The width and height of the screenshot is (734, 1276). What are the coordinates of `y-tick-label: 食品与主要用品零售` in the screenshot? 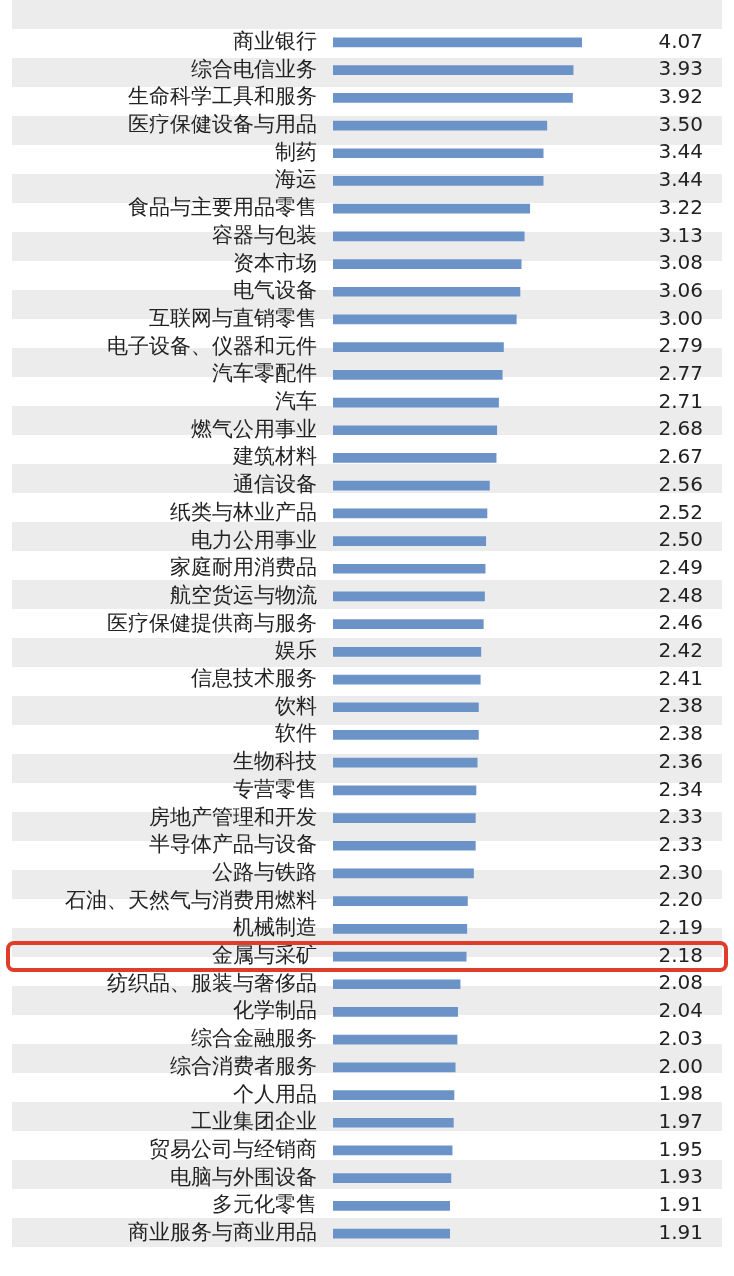 It's located at (222, 207).